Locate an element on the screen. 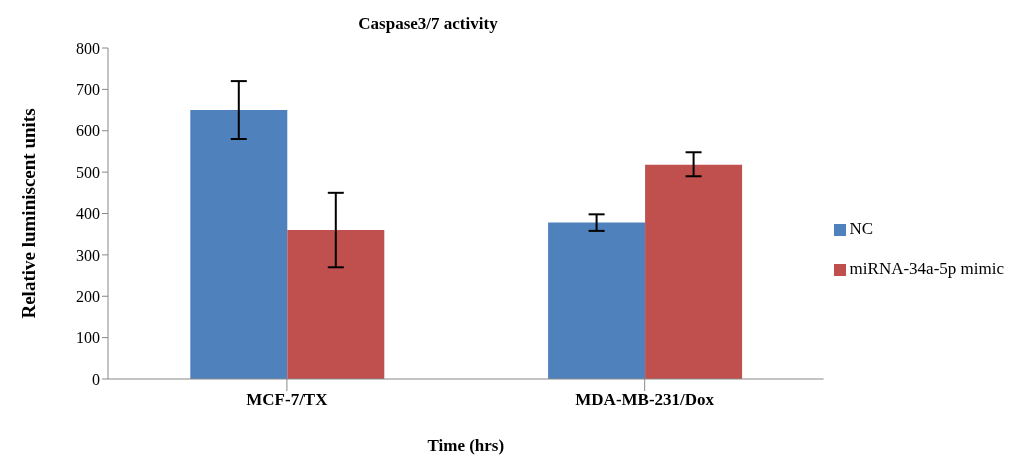 Image resolution: width=1032 pixels, height=467 pixels. legend-label: miRNA-34a-5p mimic is located at coordinates (926, 268).